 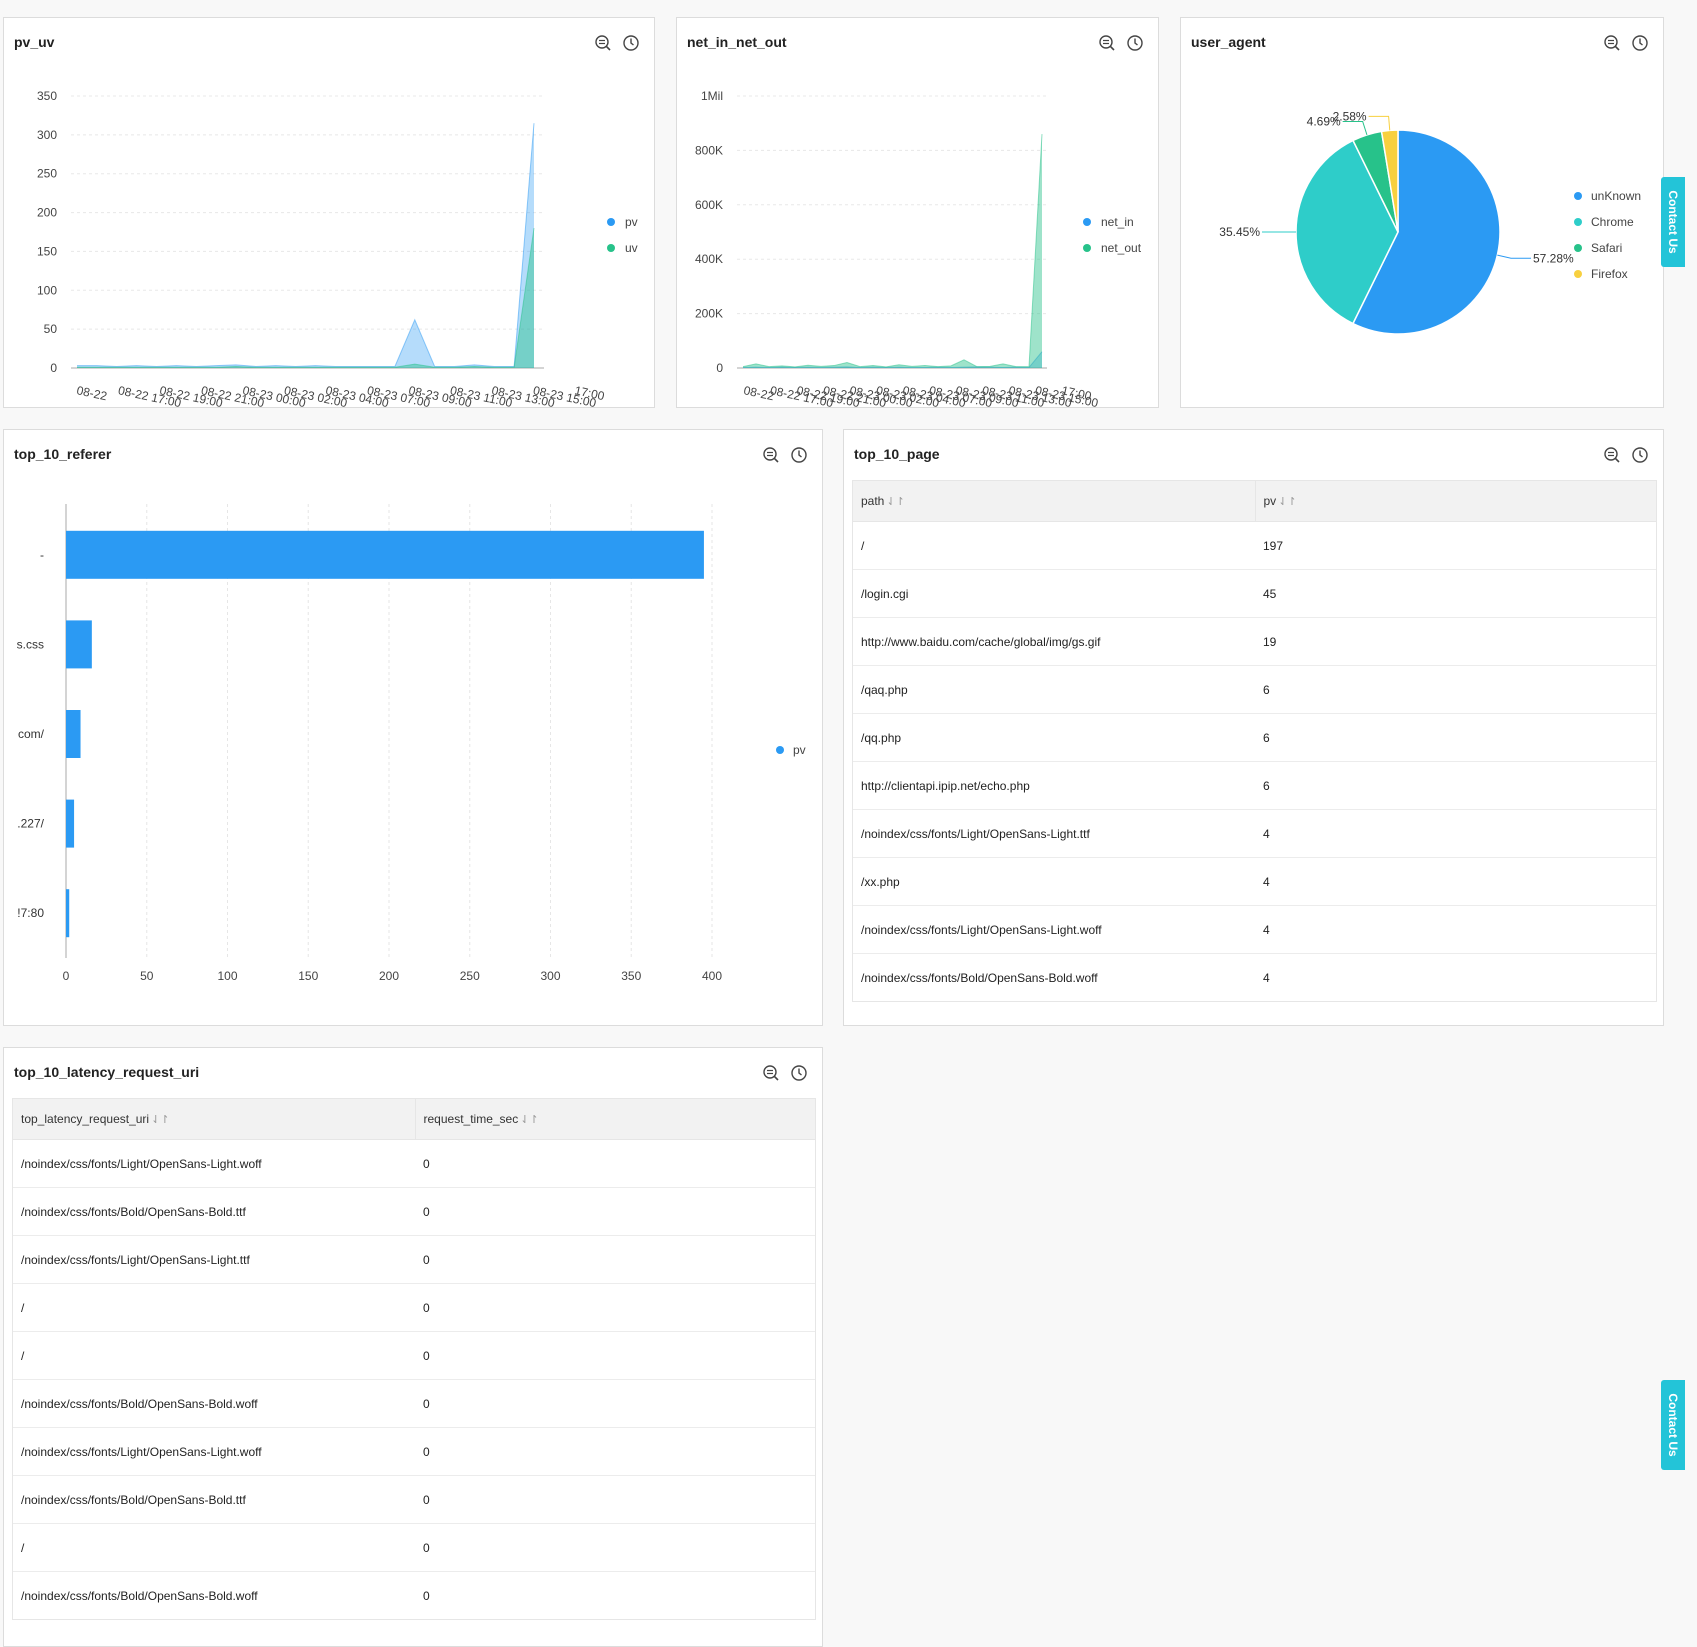 What do you see at coordinates (308, 976) in the screenshot?
I see `x-tick-label: 150` at bounding box center [308, 976].